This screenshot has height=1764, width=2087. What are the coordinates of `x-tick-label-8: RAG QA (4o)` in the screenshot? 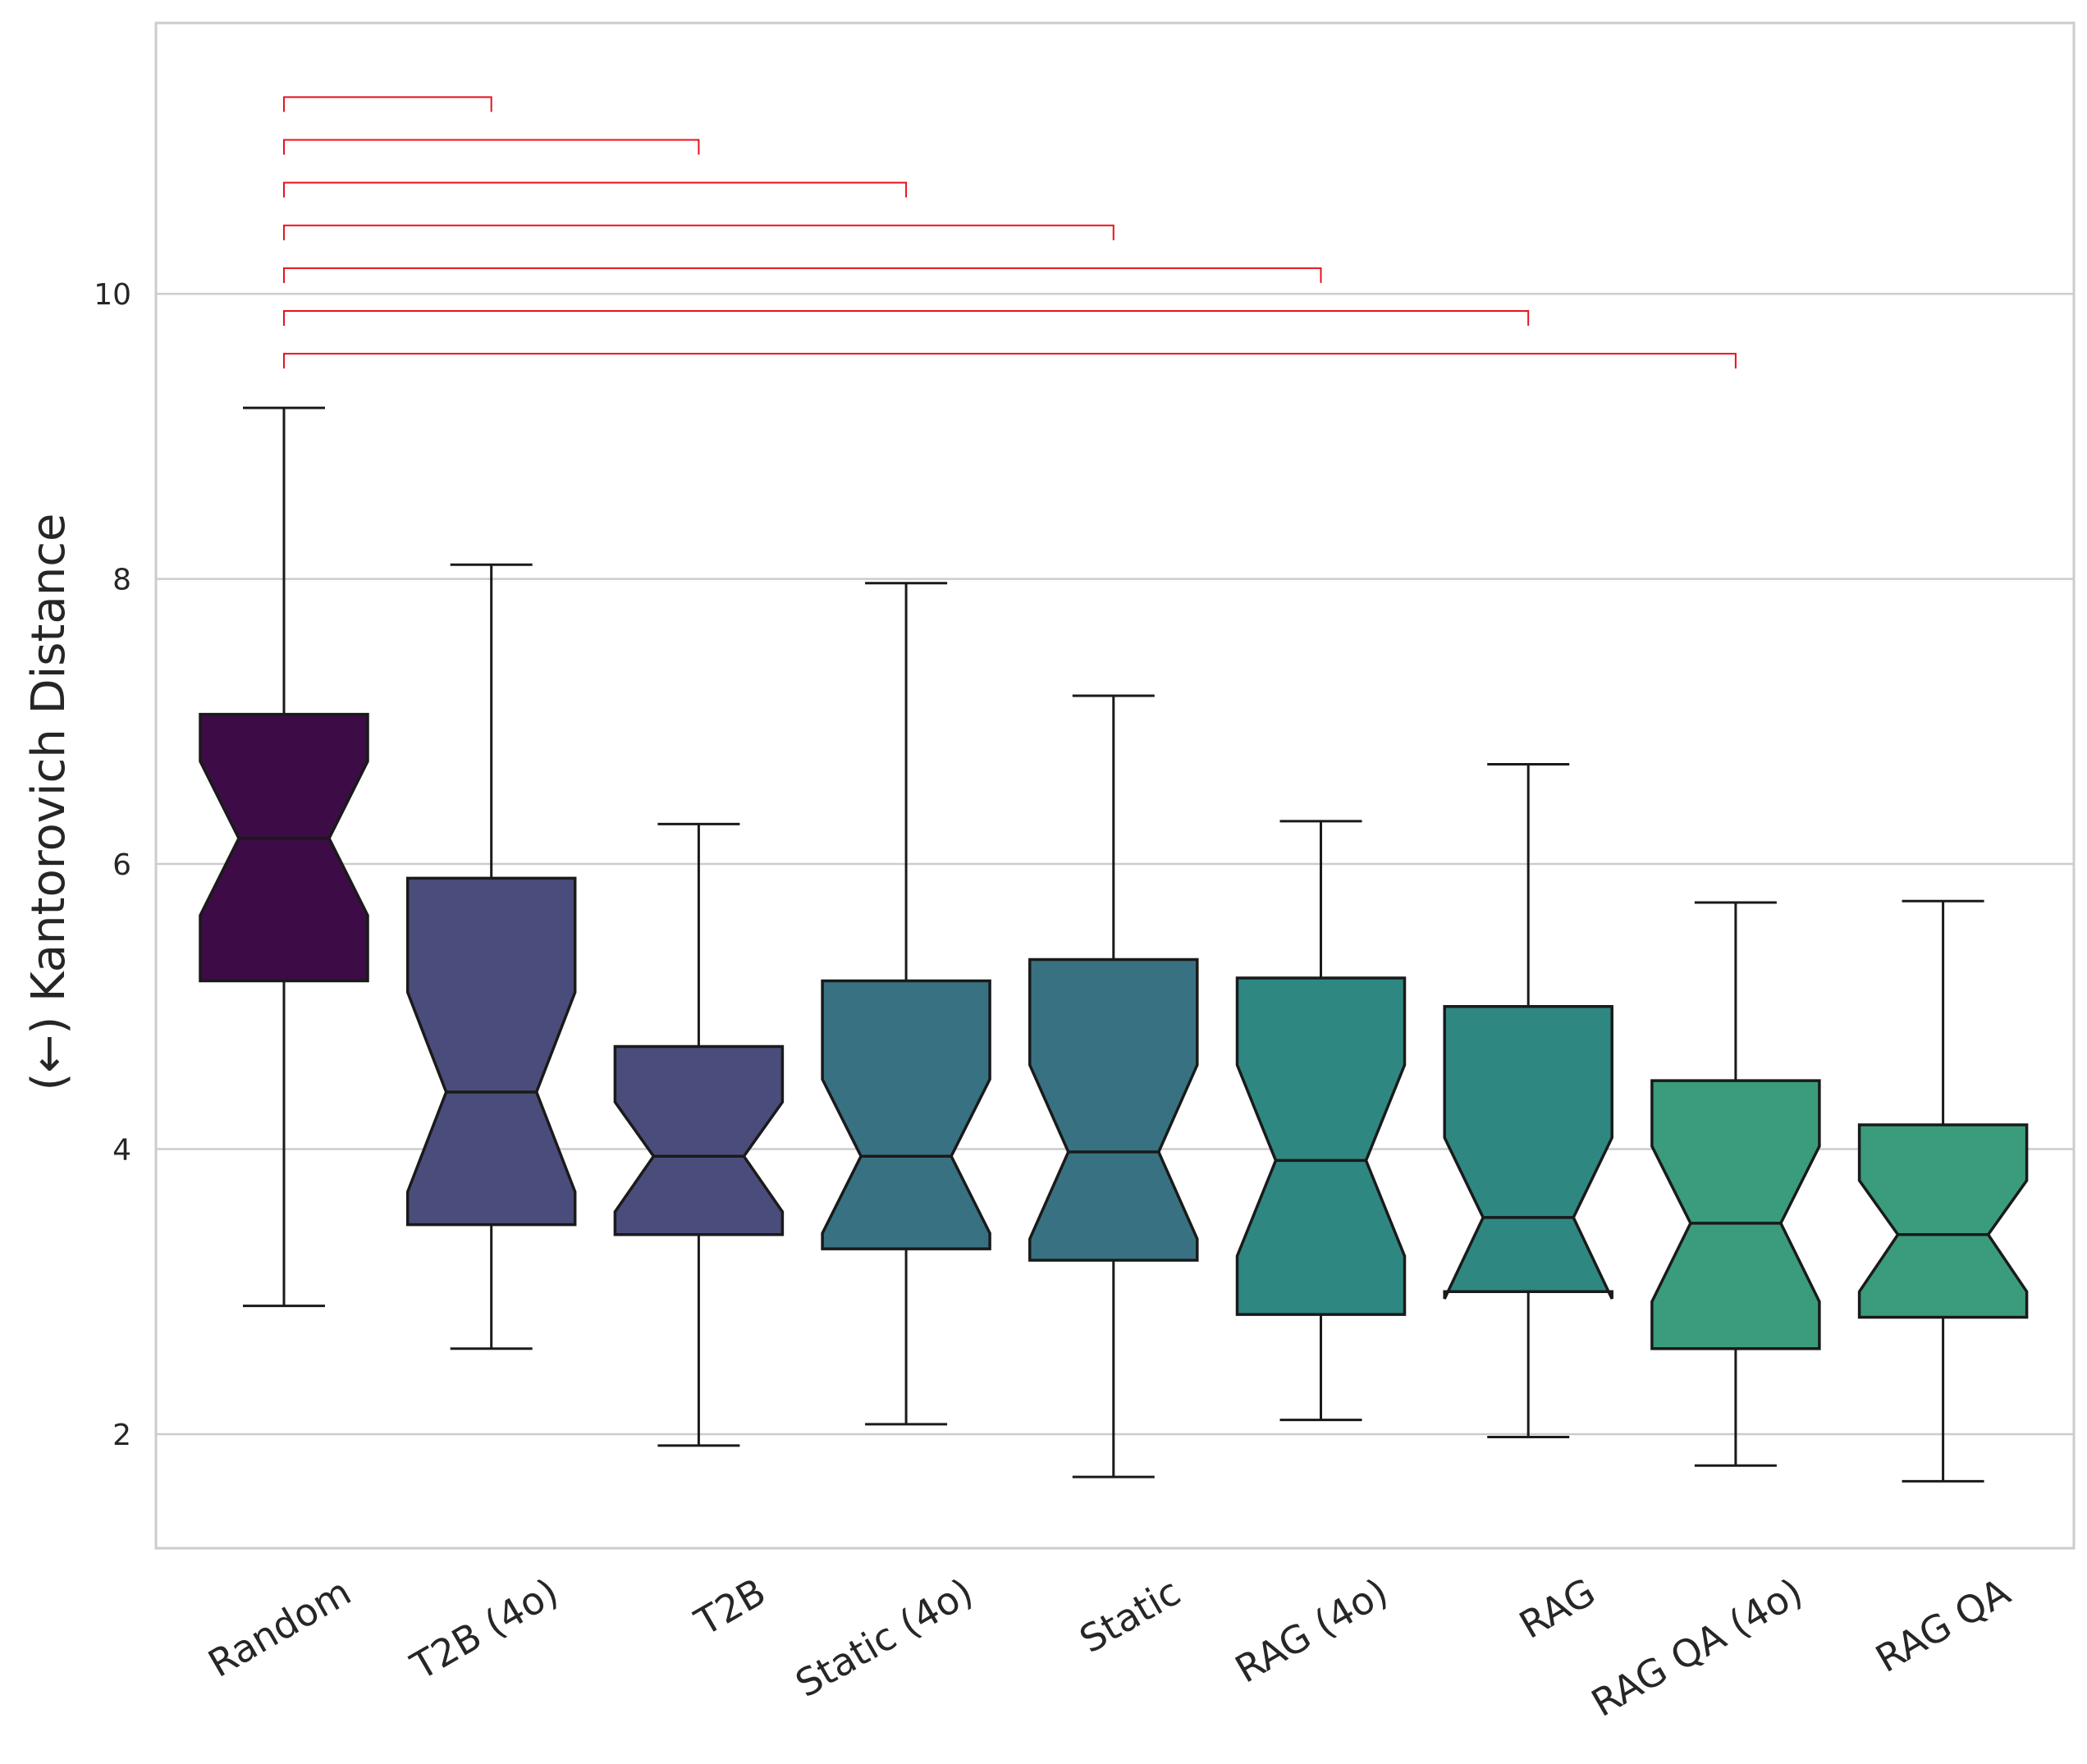 It's located at (1697, 1648).